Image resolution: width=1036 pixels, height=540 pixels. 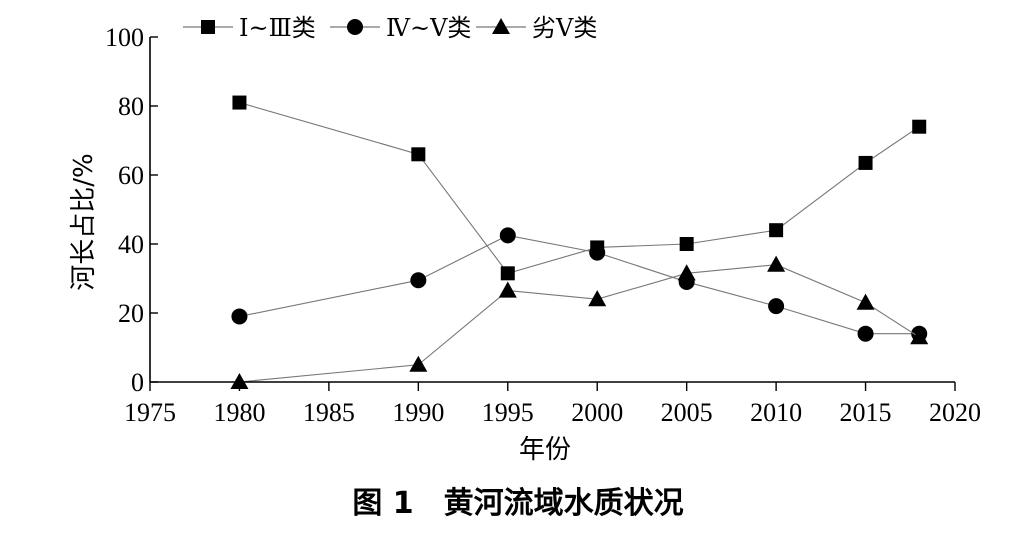 What do you see at coordinates (329, 412) in the screenshot?
I see `x-tick-label: 1985` at bounding box center [329, 412].